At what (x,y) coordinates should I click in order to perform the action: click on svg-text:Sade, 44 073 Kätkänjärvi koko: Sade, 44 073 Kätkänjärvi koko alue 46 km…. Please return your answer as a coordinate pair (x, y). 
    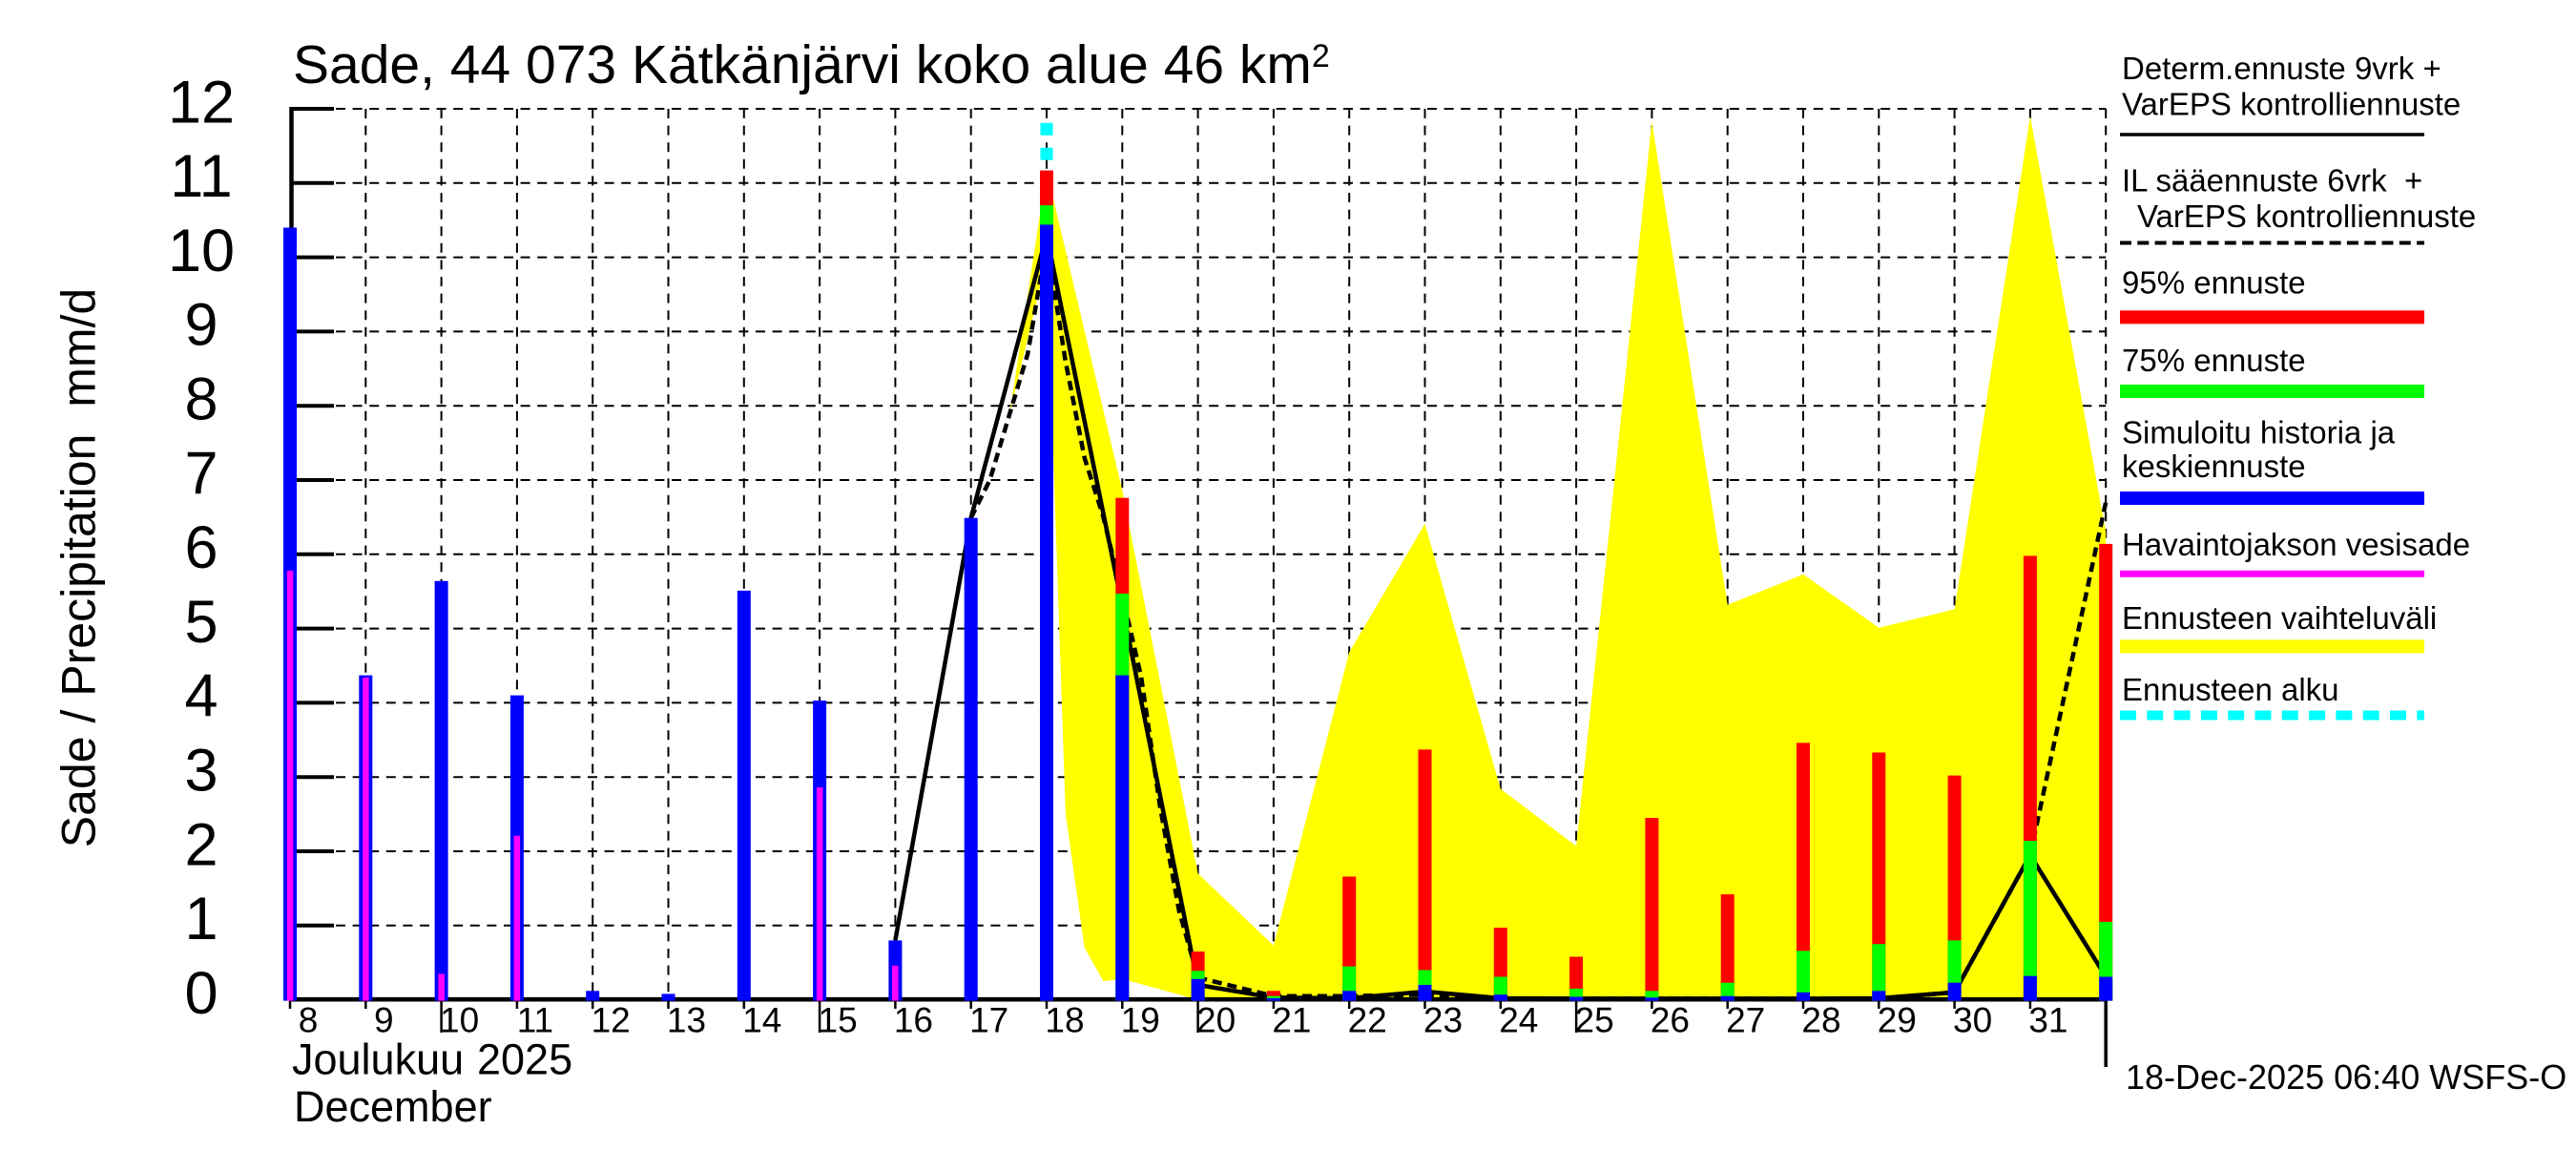
    Looking at the image, I should click on (811, 64).